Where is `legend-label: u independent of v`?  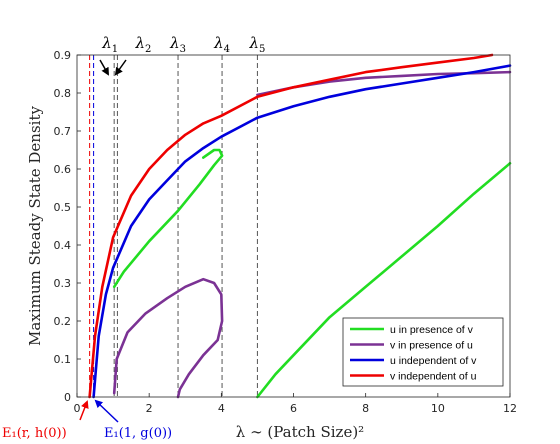 legend-label: u independent of v is located at coordinates (433, 361).